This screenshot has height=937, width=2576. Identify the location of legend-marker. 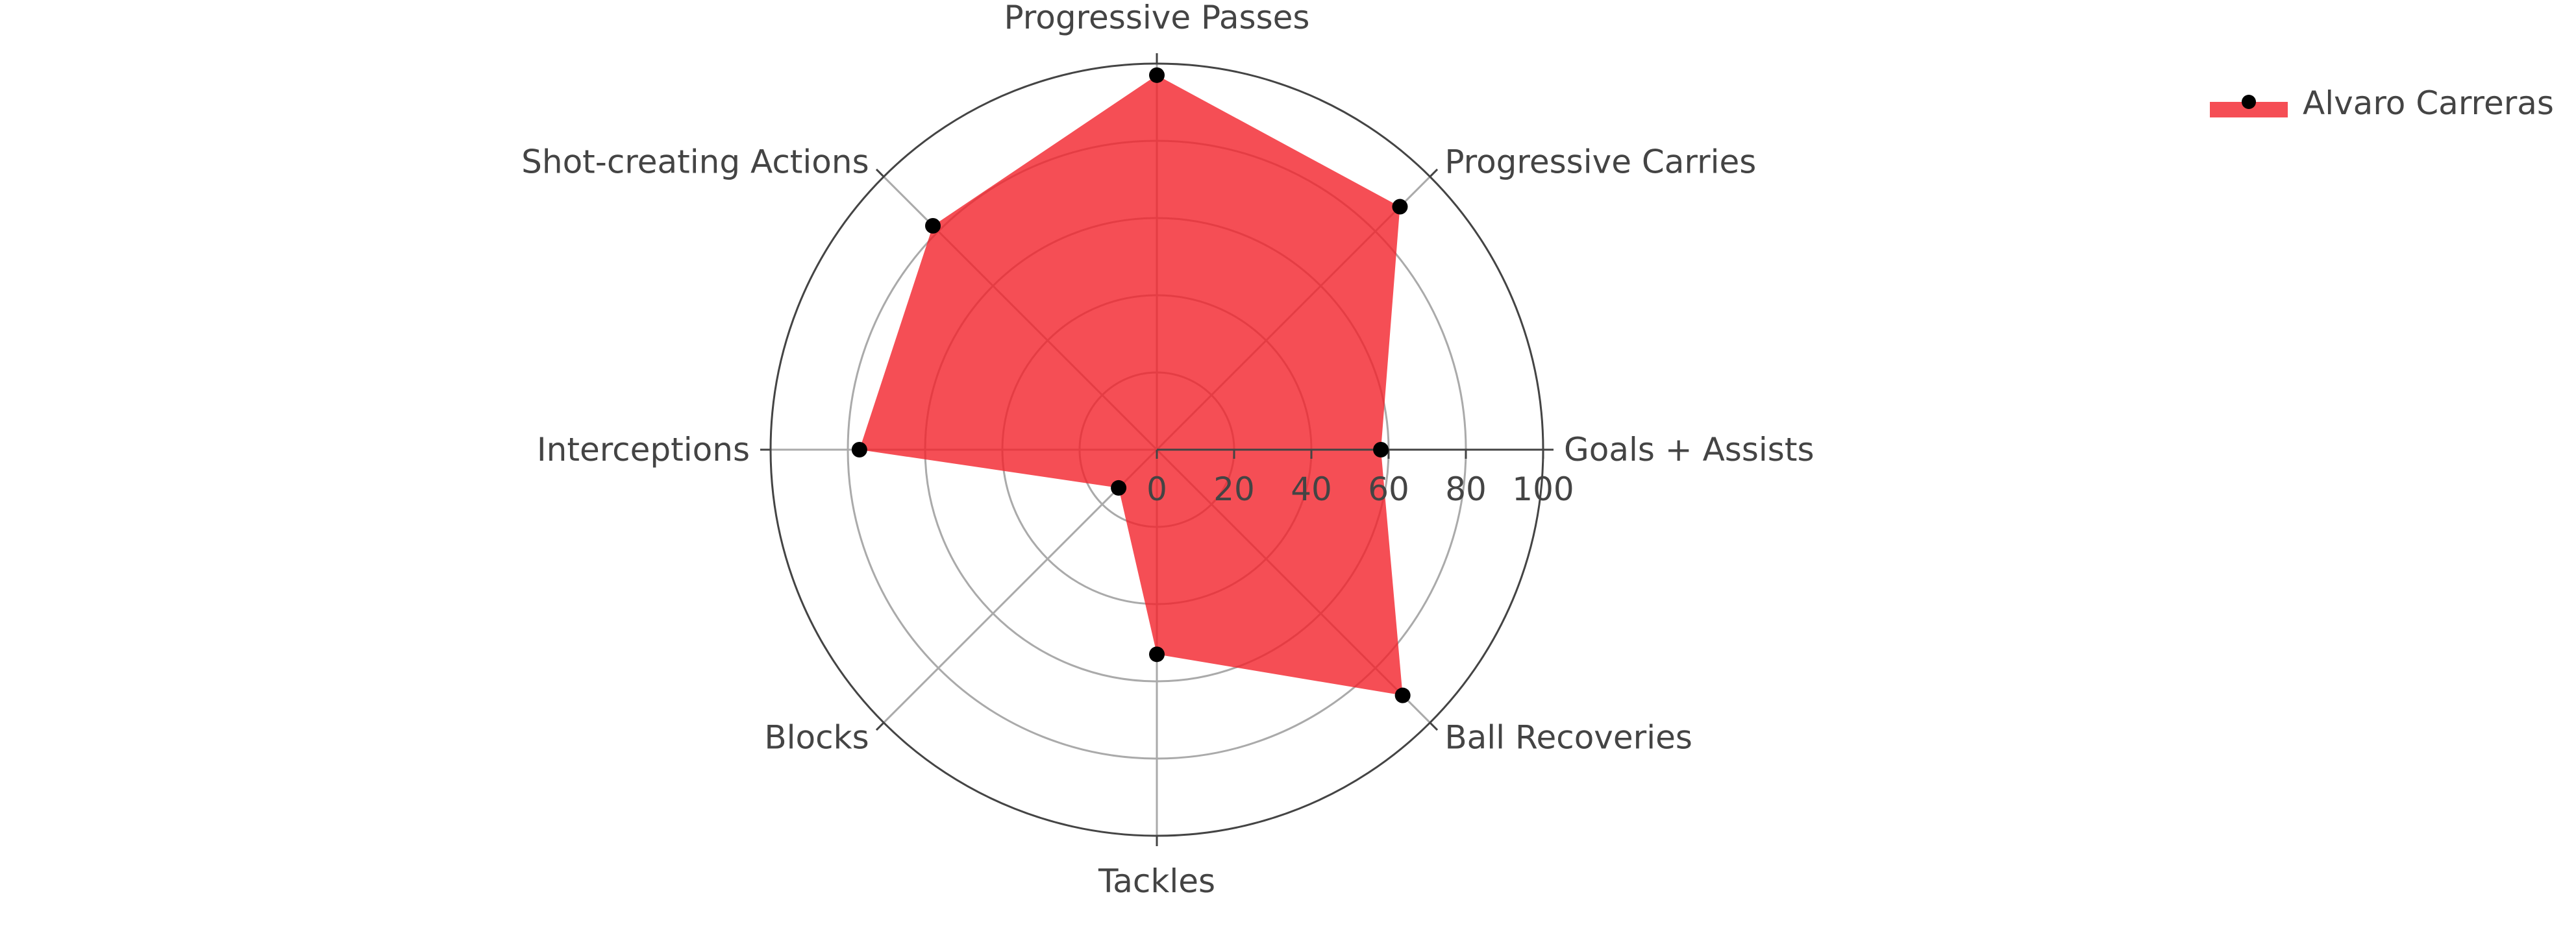
(2249, 102).